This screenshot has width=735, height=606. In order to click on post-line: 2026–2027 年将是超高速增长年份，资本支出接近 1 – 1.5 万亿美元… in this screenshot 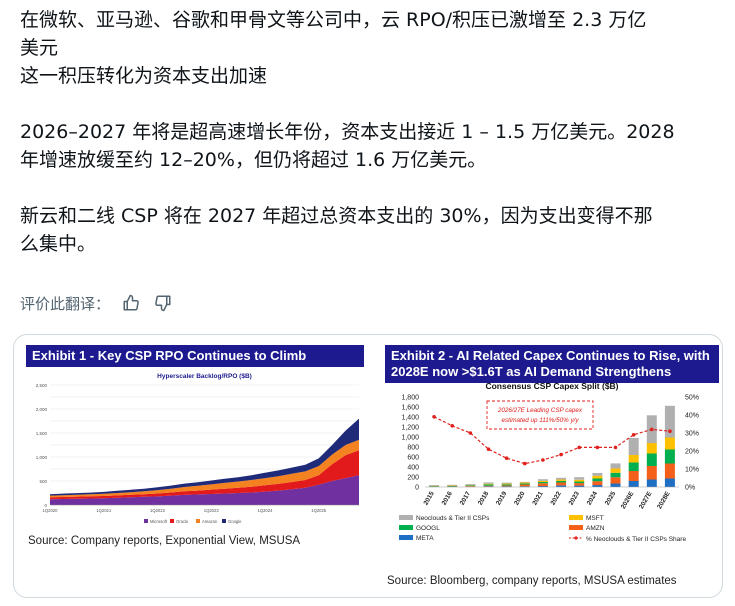, I will do `click(347, 132)`.